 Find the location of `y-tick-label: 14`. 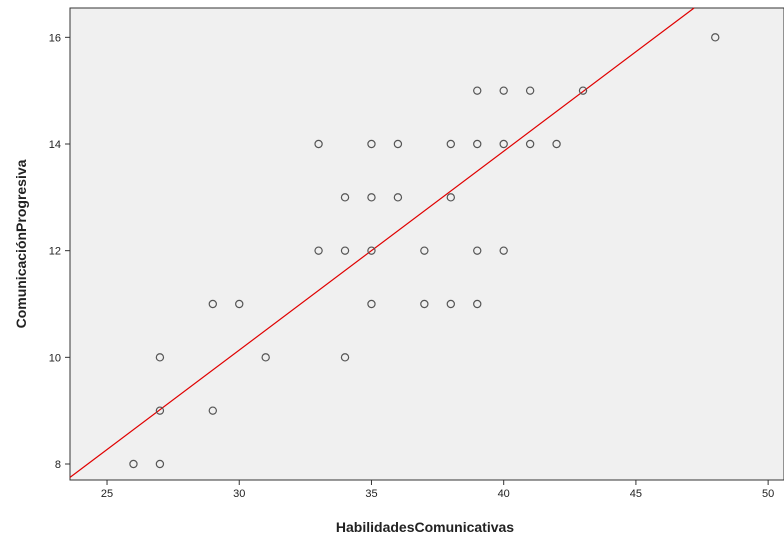

y-tick-label: 14 is located at coordinates (55, 145).